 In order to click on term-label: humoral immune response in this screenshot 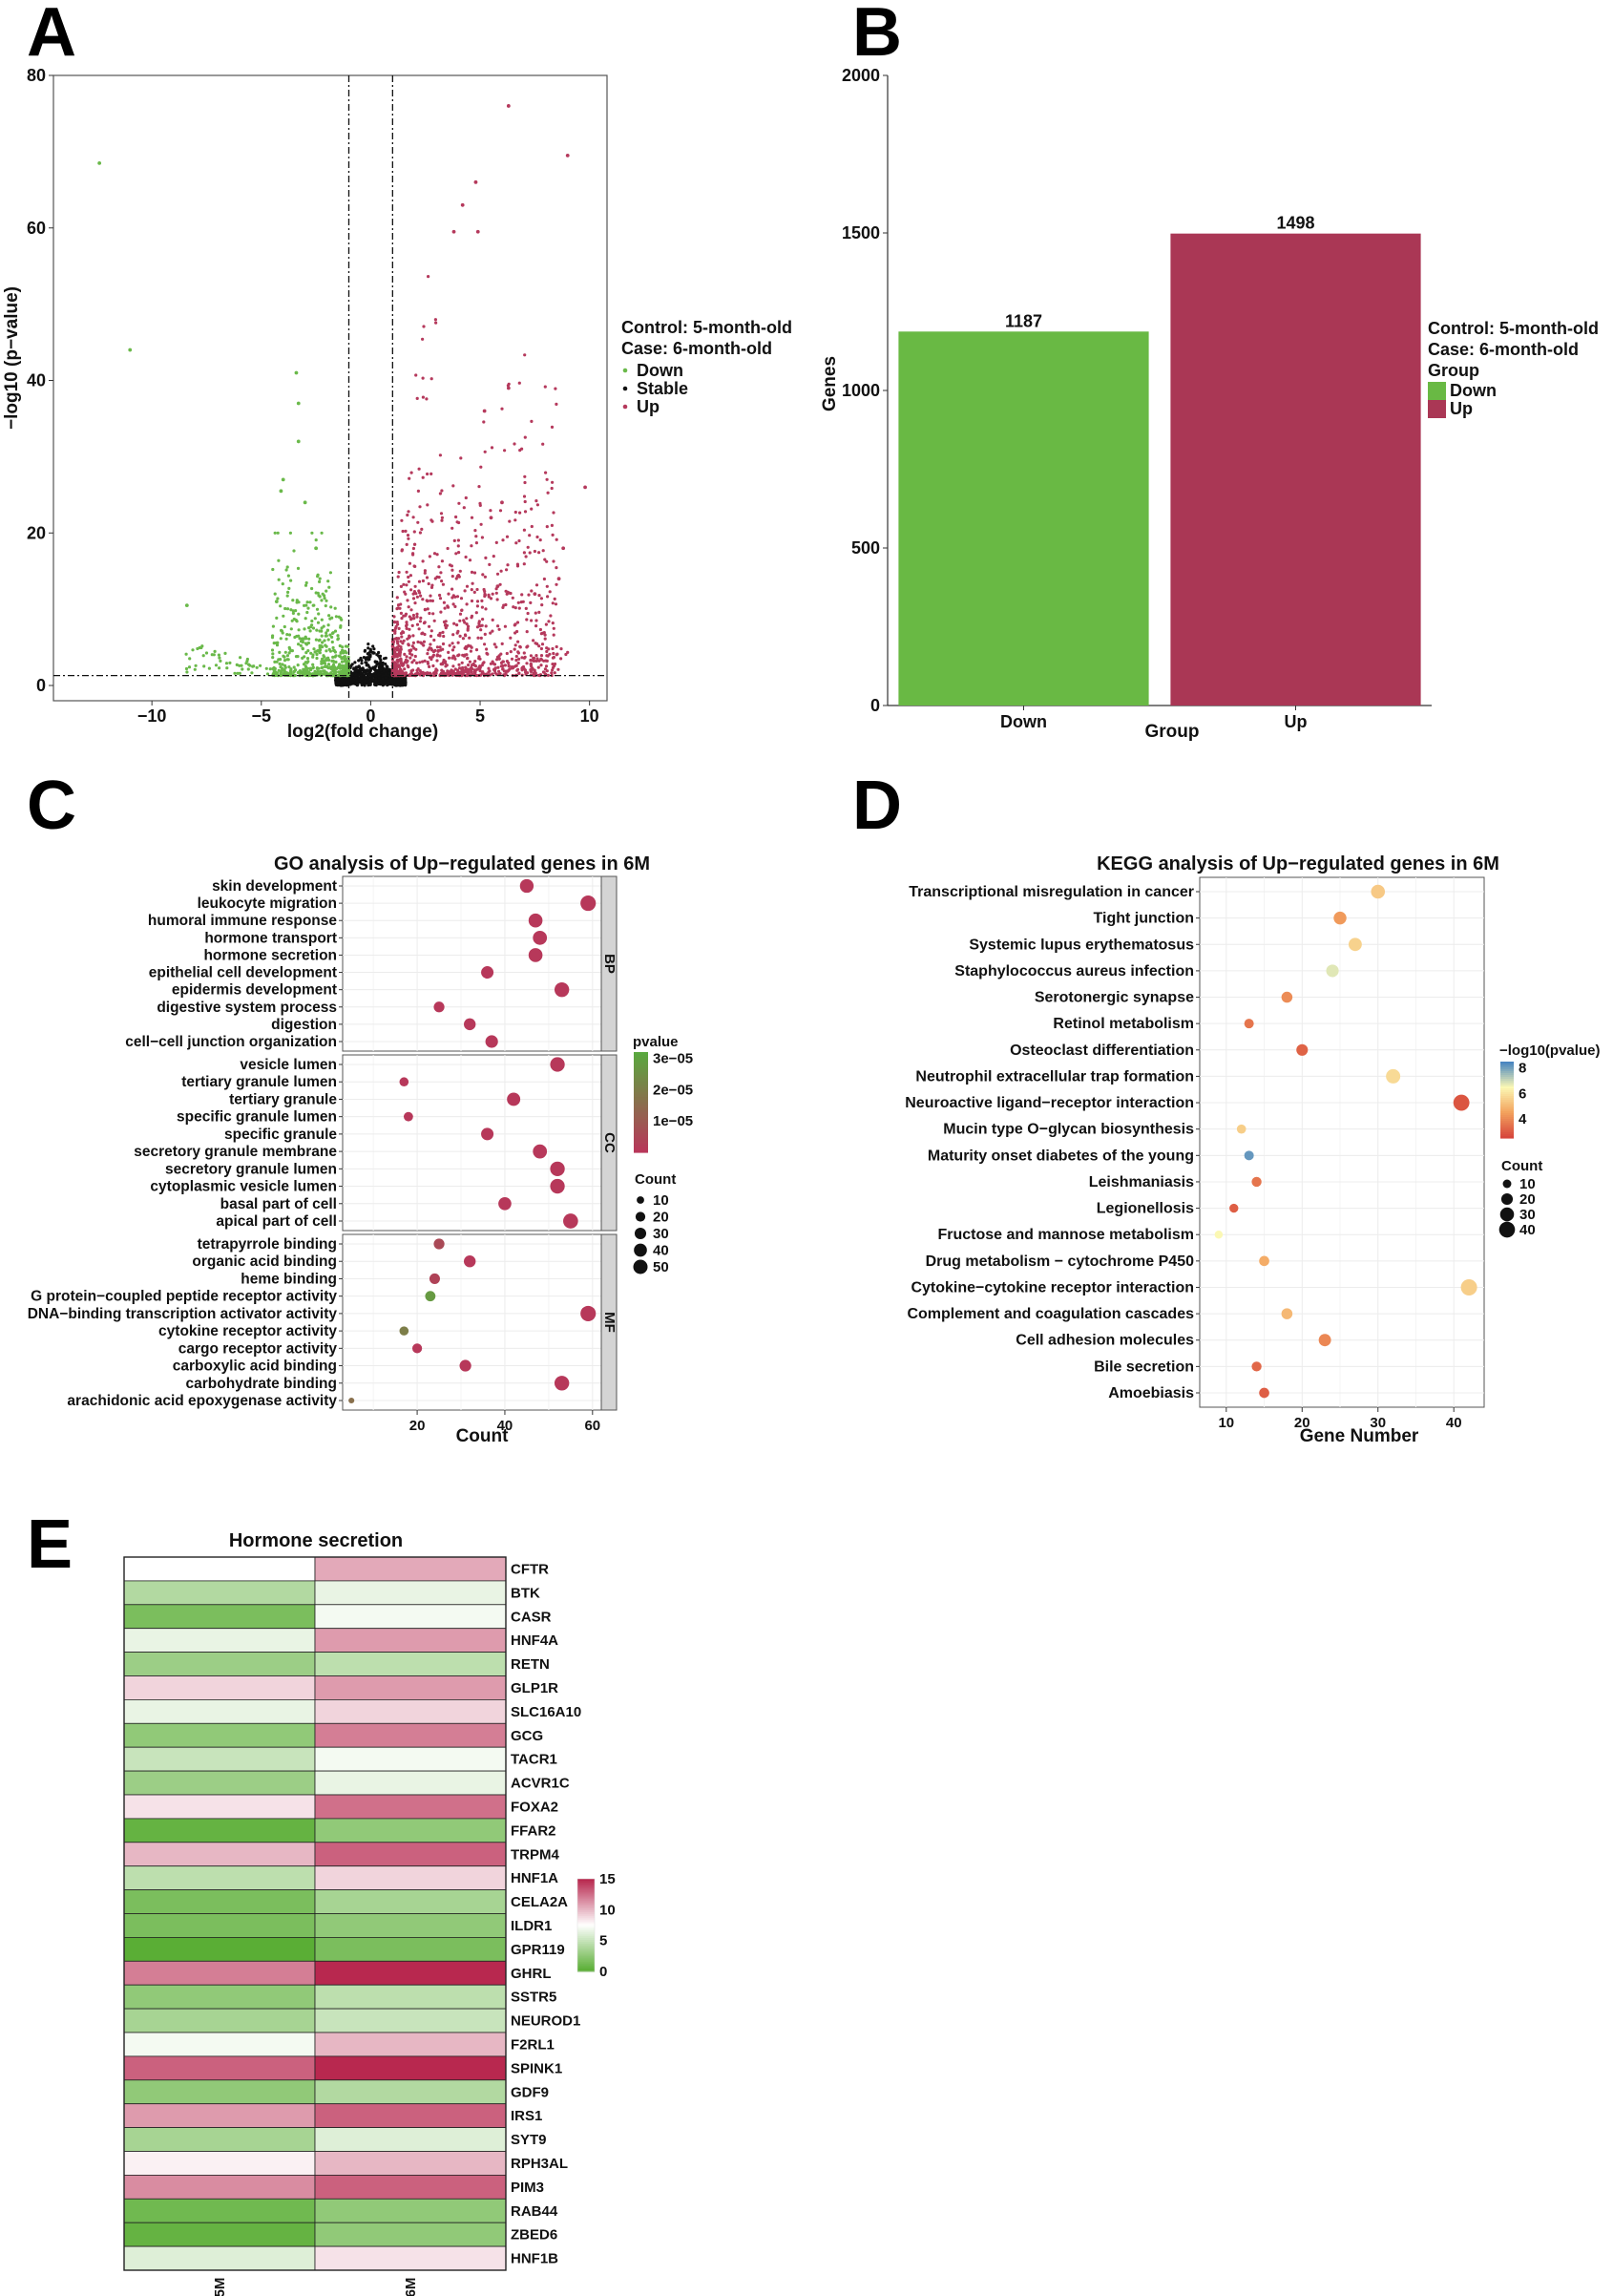, I will do `click(242, 921)`.